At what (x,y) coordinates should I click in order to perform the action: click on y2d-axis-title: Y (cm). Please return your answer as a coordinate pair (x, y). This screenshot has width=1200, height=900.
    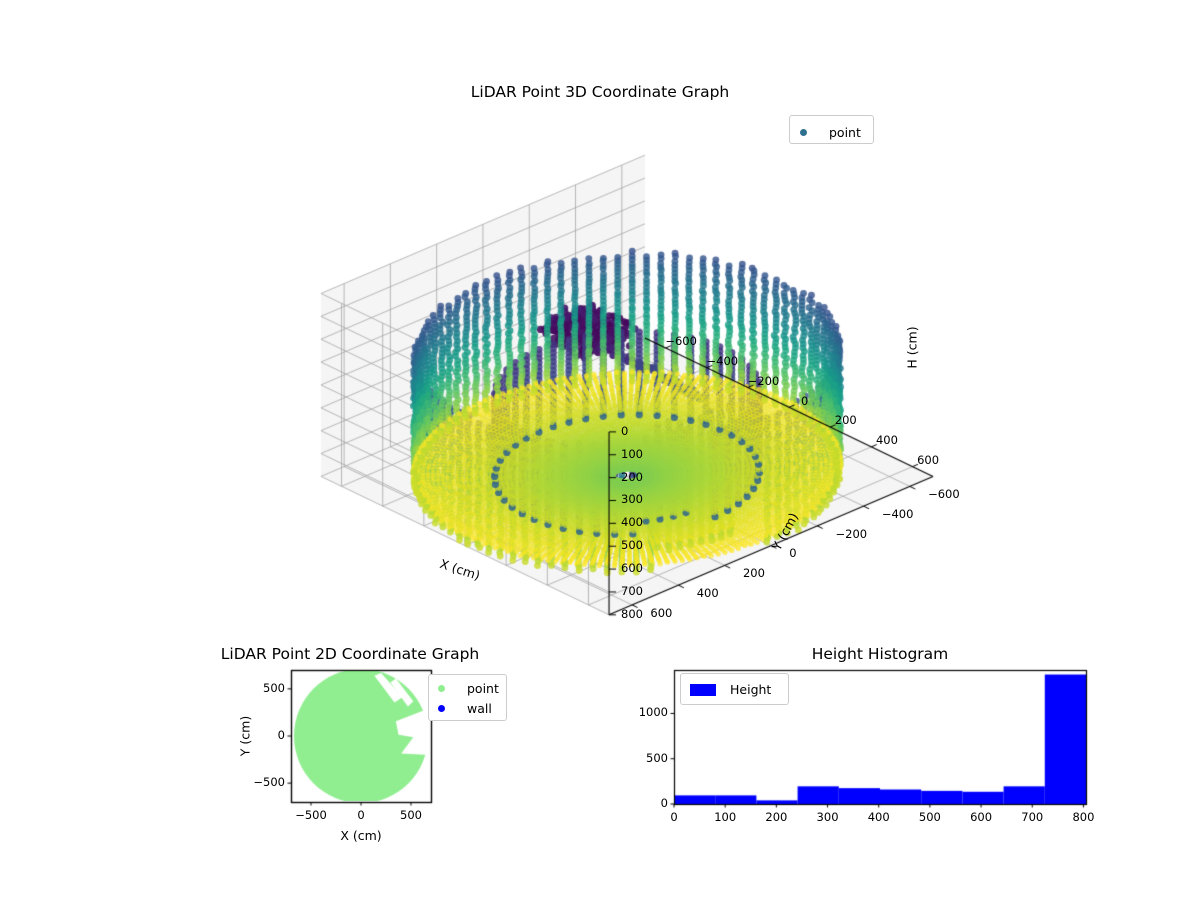
    Looking at the image, I should click on (245, 736).